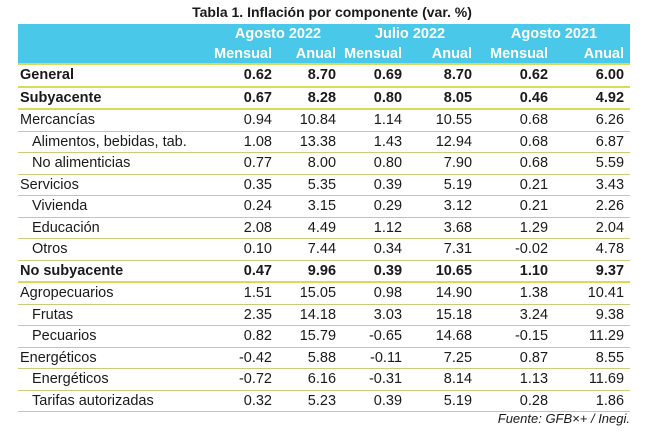  Describe the element at coordinates (516, 249) in the screenshot. I see `cell-value: -0.02` at that location.